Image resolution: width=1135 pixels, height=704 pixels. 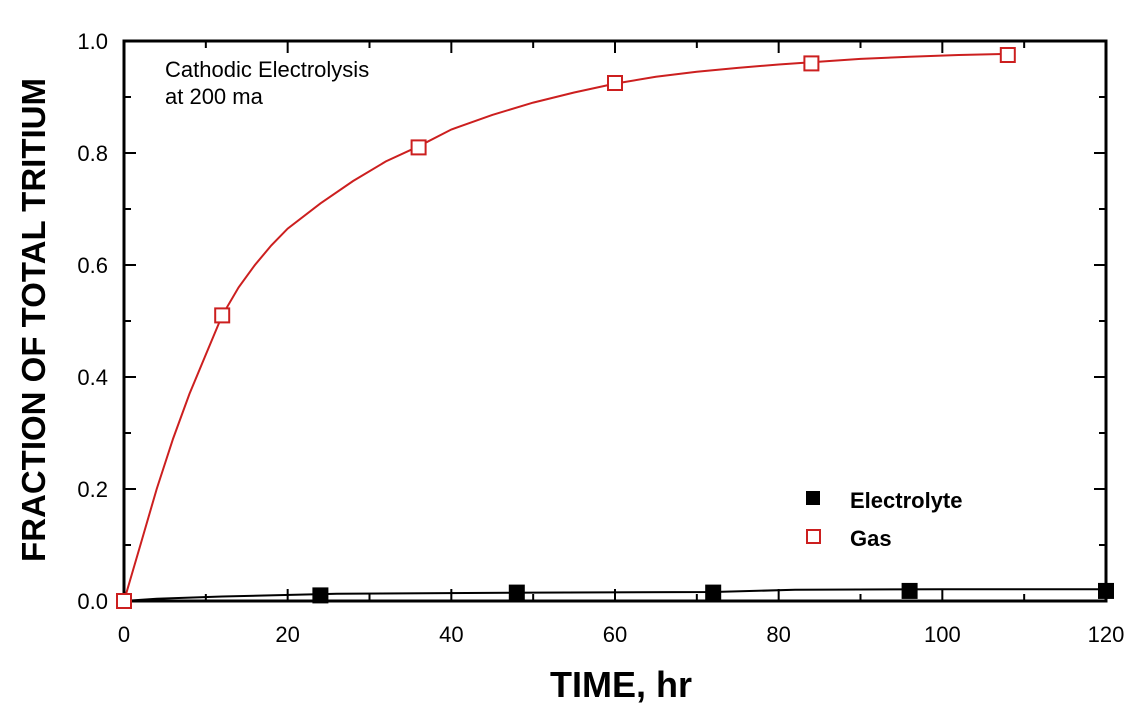 What do you see at coordinates (871, 538) in the screenshot?
I see `legend-label-gas: Gas` at bounding box center [871, 538].